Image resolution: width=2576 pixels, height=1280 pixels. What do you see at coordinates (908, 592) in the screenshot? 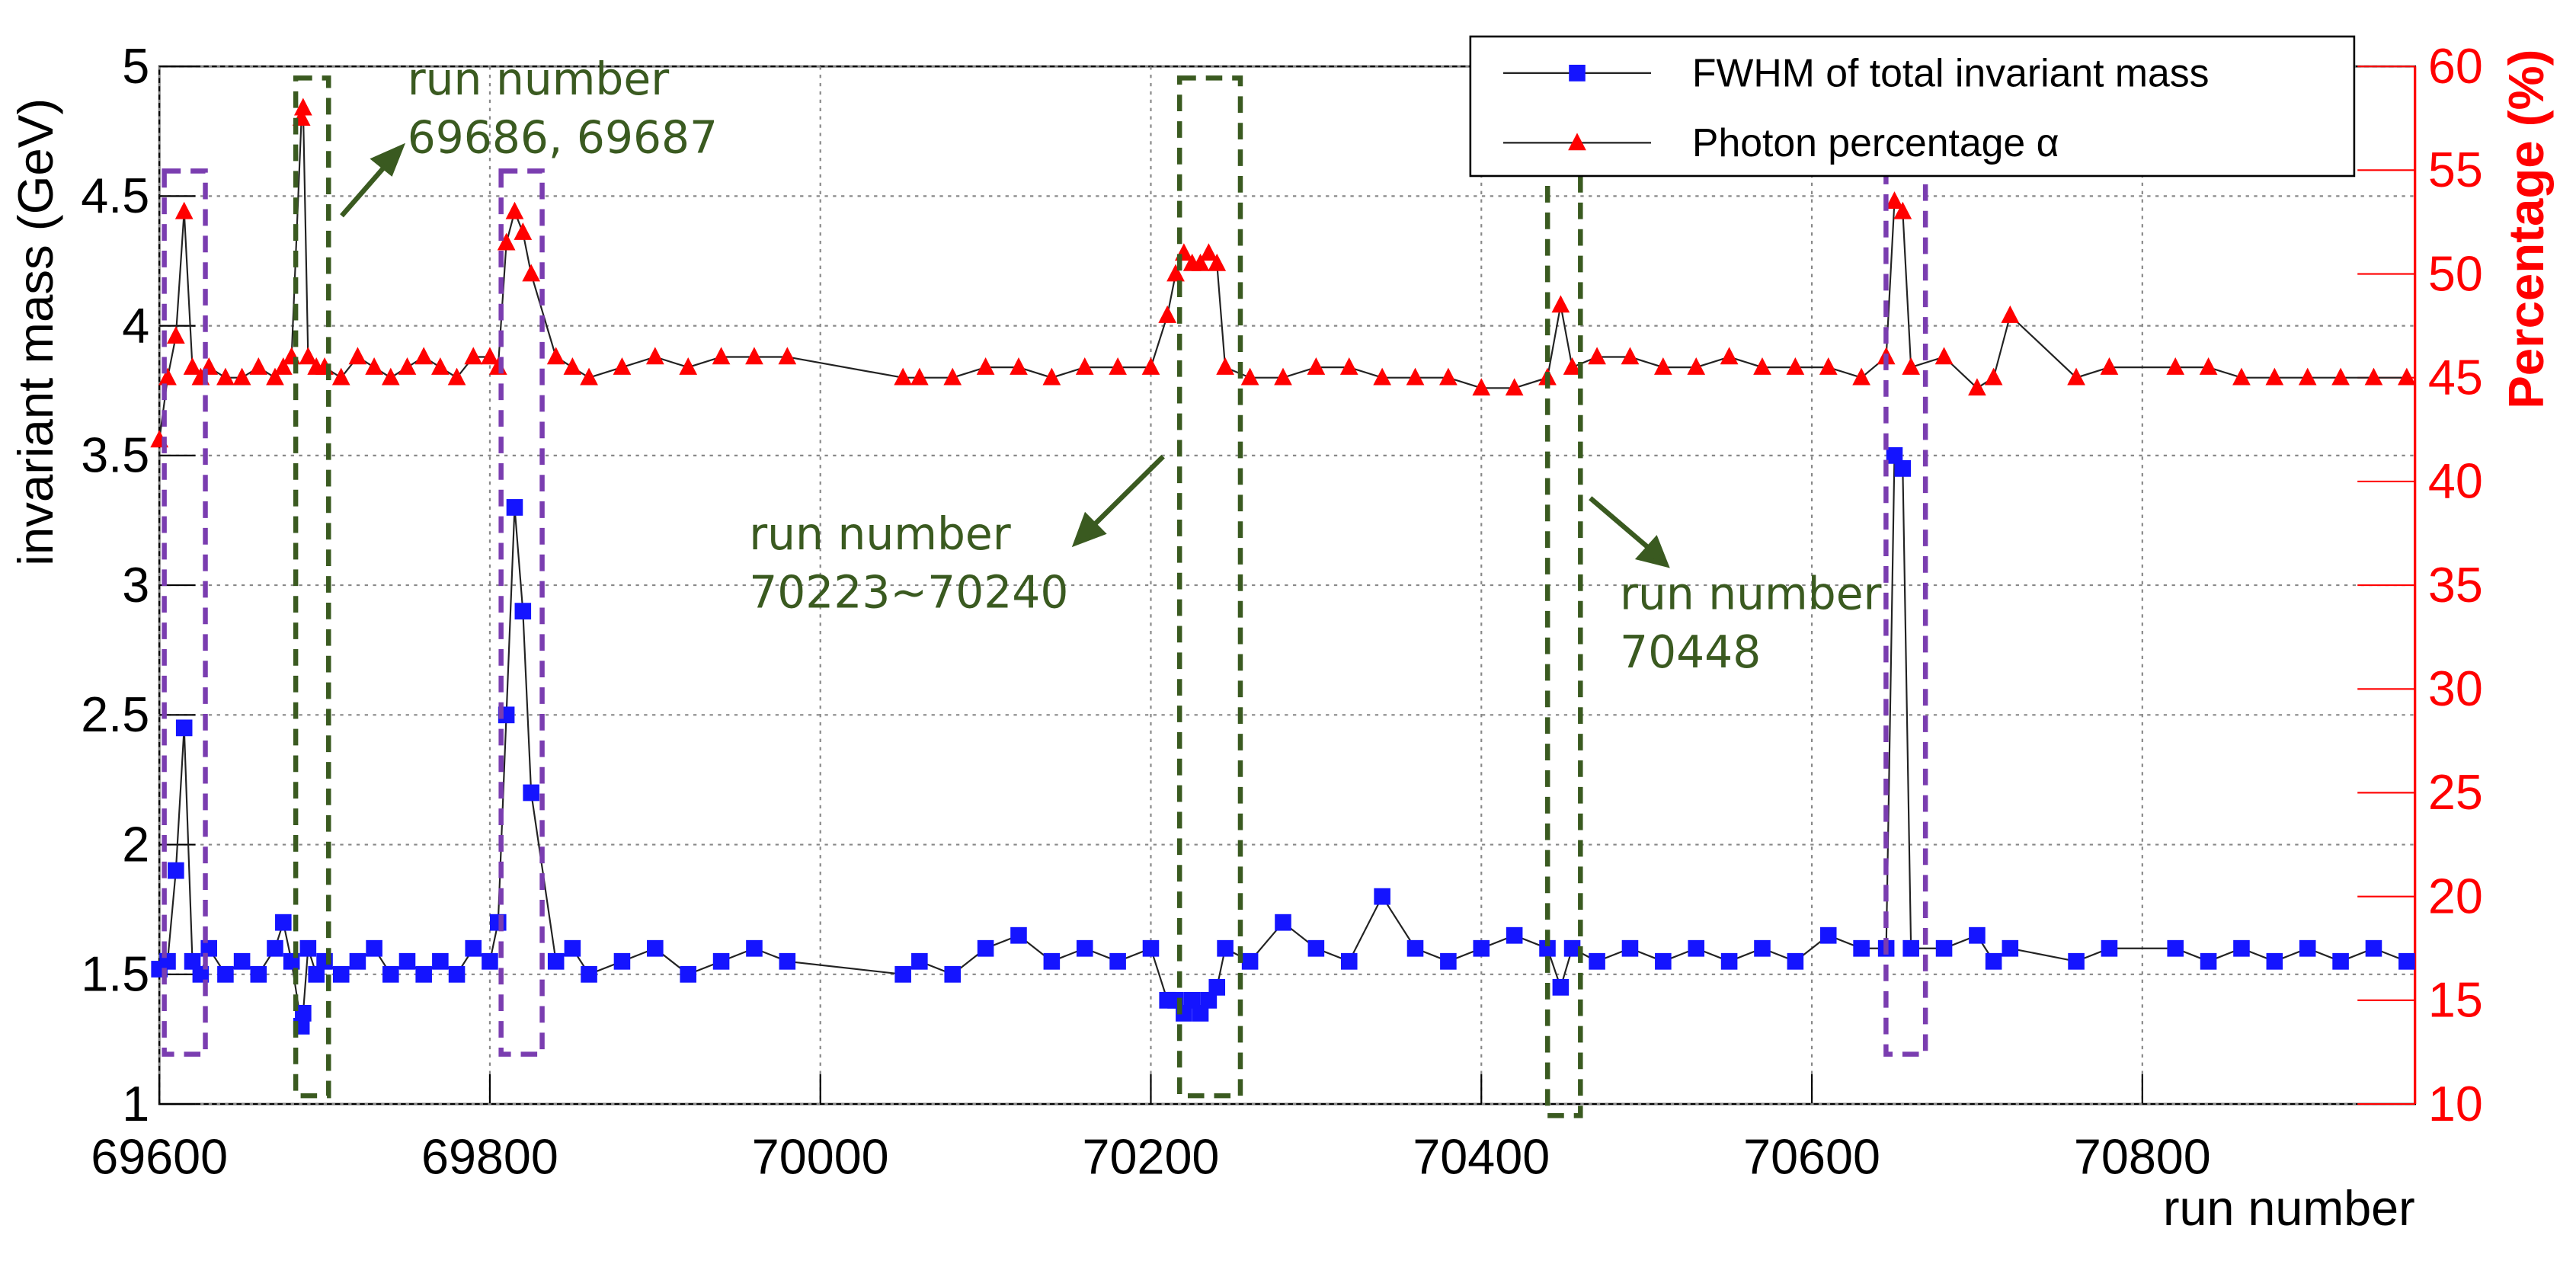
I see `annotation: 70223~70240` at bounding box center [908, 592].